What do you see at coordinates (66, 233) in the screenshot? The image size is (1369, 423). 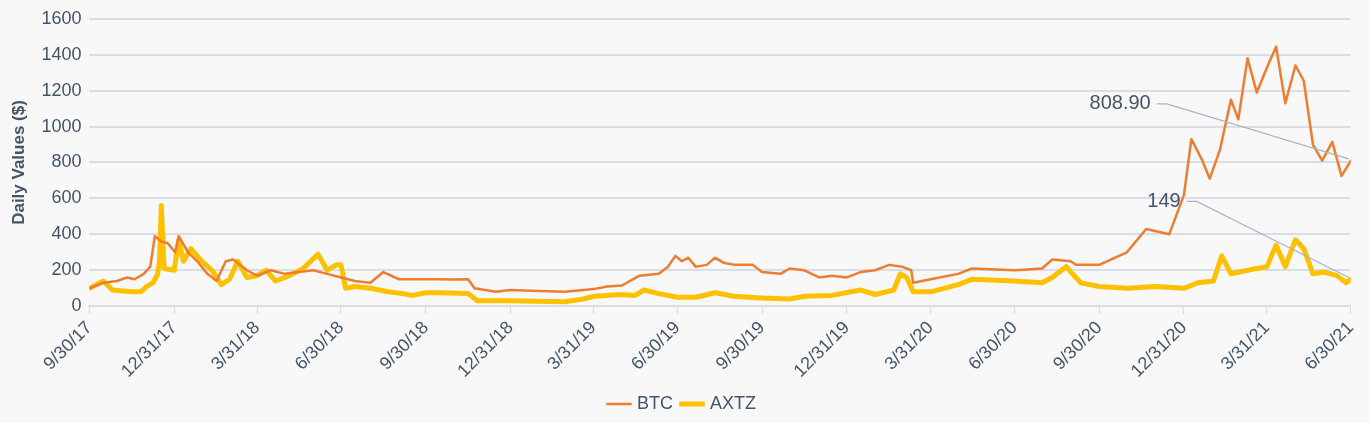 I see `y-tick-label: 400` at bounding box center [66, 233].